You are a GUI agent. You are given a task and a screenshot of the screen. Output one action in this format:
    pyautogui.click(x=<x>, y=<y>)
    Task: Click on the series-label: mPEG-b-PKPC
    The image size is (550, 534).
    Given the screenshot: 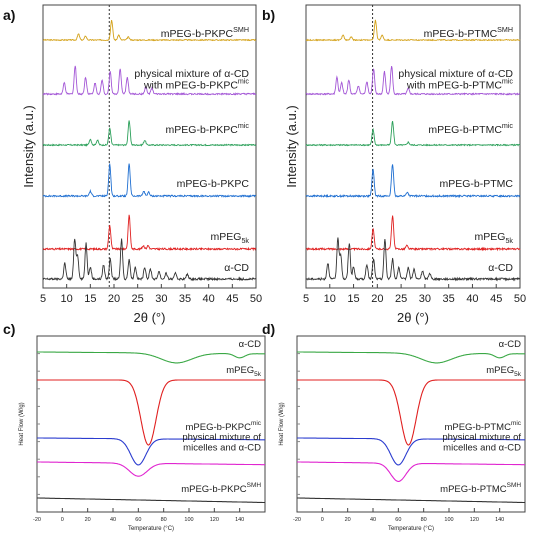 What is the action you would take?
    pyautogui.click(x=213, y=184)
    